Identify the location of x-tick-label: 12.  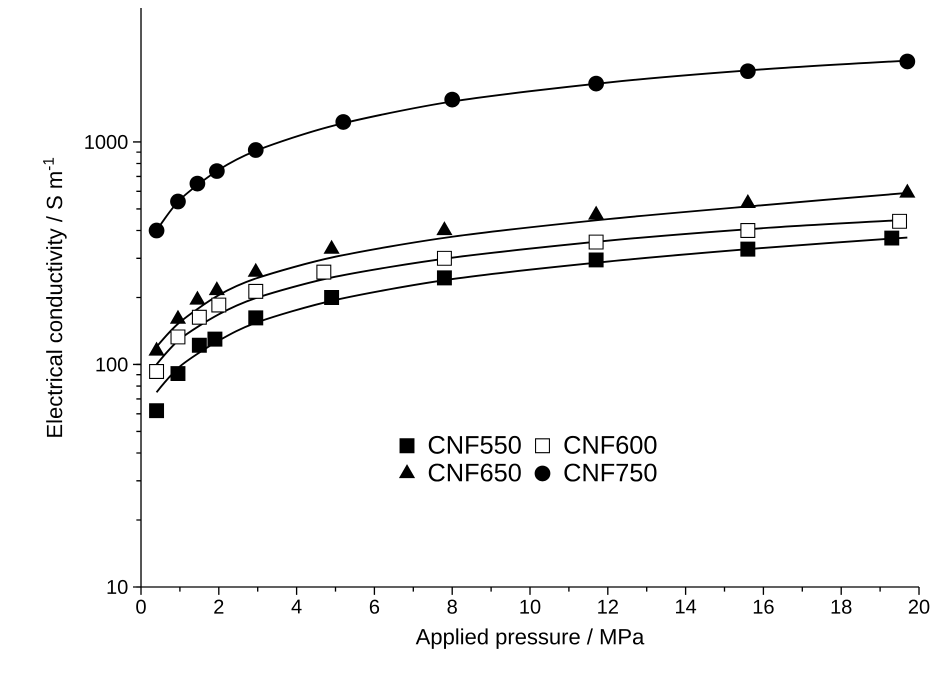
(608, 607).